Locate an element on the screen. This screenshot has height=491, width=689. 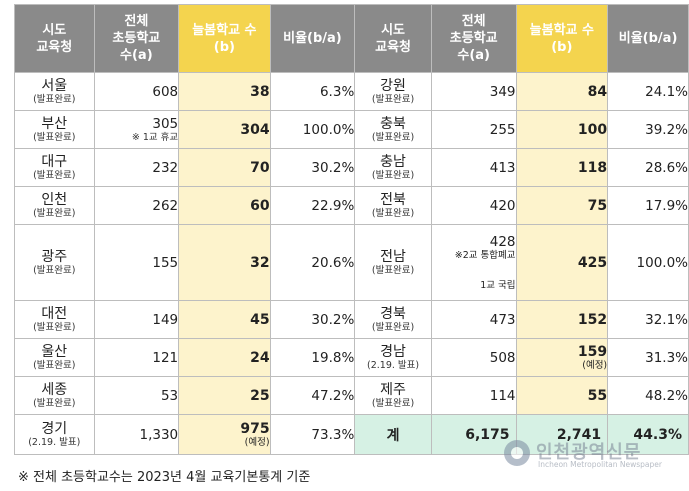
region-cell: 경남 (2.19. 발표) is located at coordinates (393, 357).